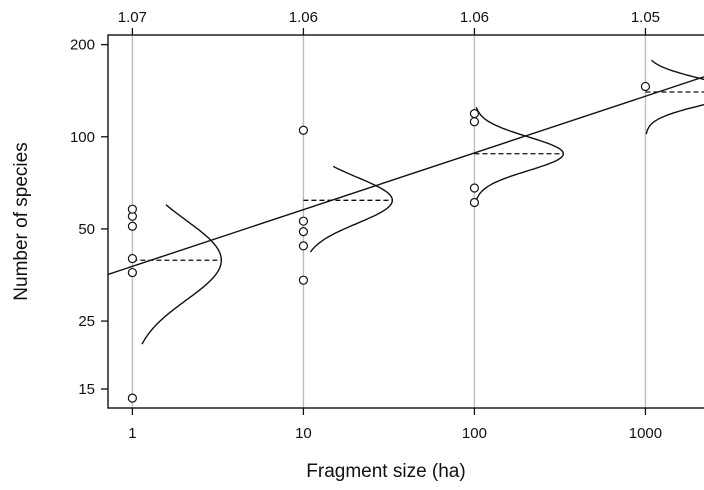  I want to click on y-tick-label: 50, so click(86, 229).